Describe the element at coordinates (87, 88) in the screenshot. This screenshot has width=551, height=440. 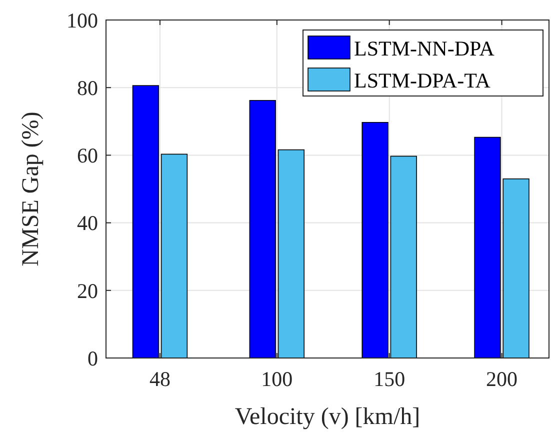
I see `y-tick-label: 80` at that location.